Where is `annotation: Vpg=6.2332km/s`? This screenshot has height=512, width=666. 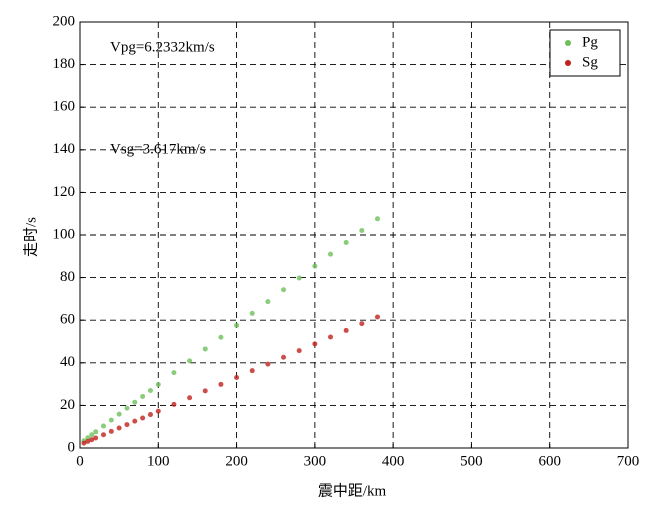
annotation: Vpg=6.2332km/s is located at coordinates (162, 47).